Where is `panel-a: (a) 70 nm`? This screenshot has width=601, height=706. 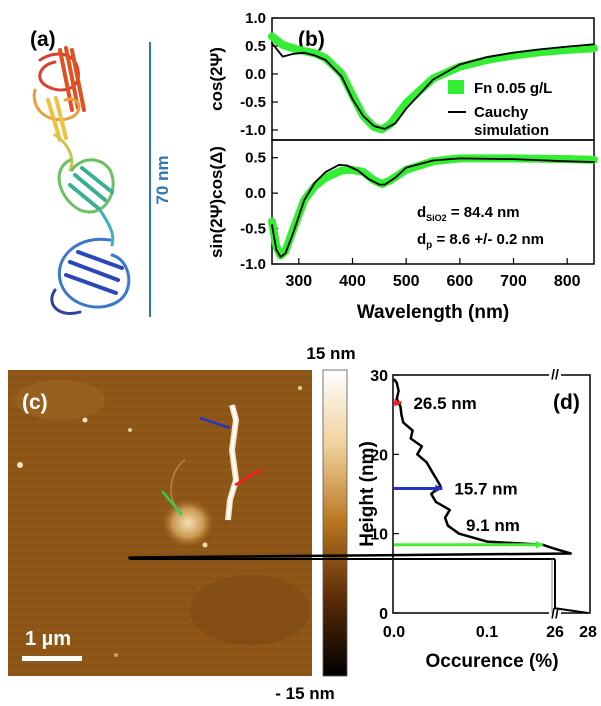 panel-a: (a) 70 nm is located at coordinates (101, 172).